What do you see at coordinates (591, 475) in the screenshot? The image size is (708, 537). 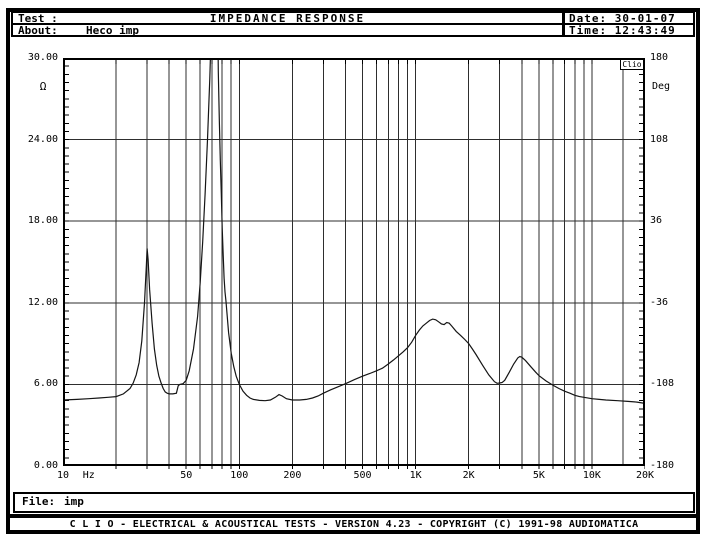 I see `x-tick-label: 10K` at bounding box center [591, 475].